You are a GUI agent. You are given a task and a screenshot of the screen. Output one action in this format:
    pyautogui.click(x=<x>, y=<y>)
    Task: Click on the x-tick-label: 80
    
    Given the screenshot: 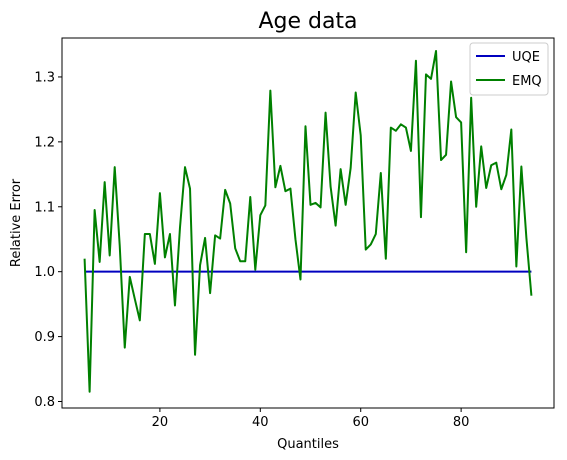 What is the action you would take?
    pyautogui.click(x=461, y=422)
    